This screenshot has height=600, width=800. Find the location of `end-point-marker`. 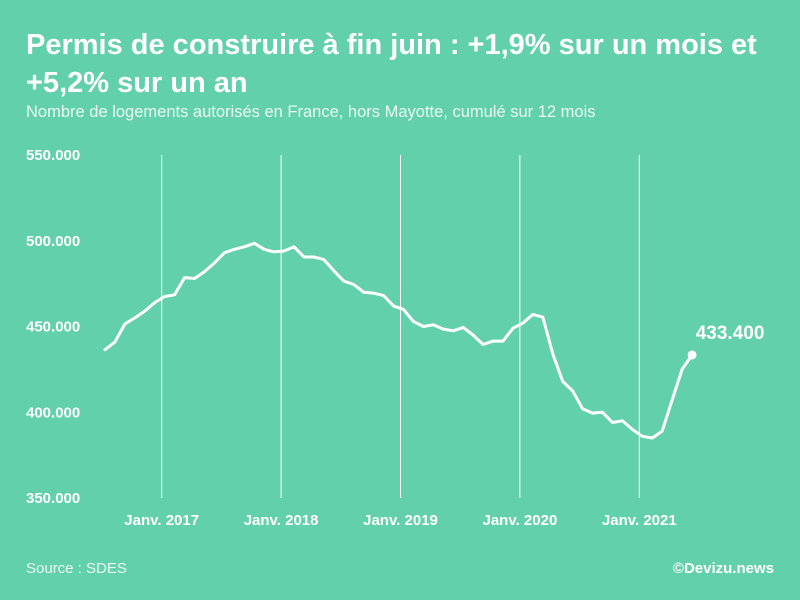

end-point-marker is located at coordinates (692, 355).